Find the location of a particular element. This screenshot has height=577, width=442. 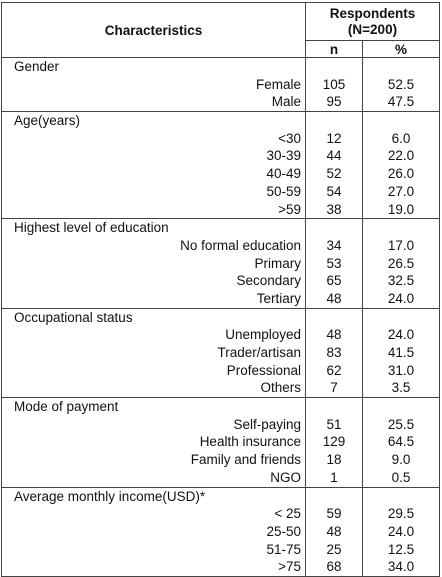

count: 129 is located at coordinates (334, 442).